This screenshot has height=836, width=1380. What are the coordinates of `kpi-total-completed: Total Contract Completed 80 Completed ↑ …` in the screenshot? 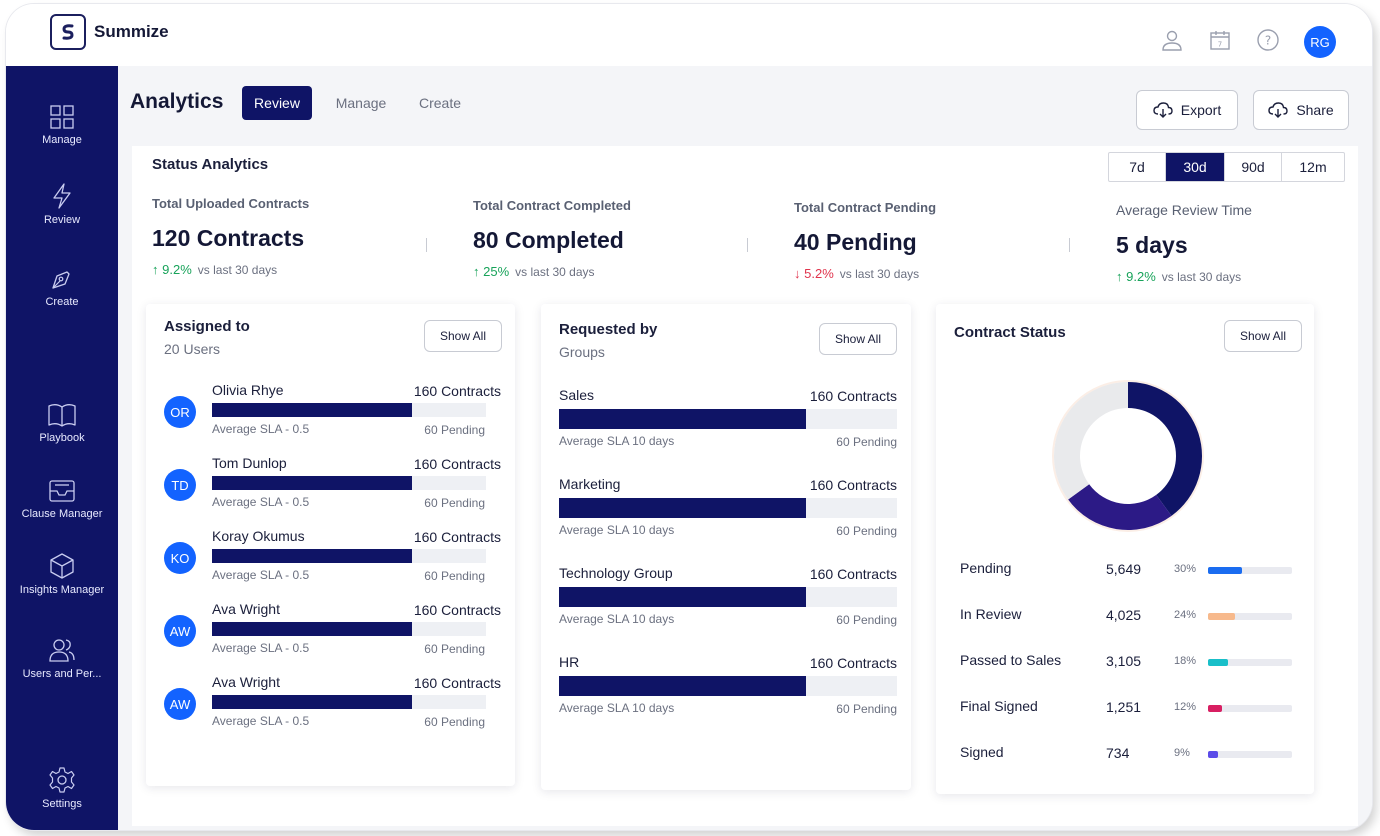 It's located at (552, 238).